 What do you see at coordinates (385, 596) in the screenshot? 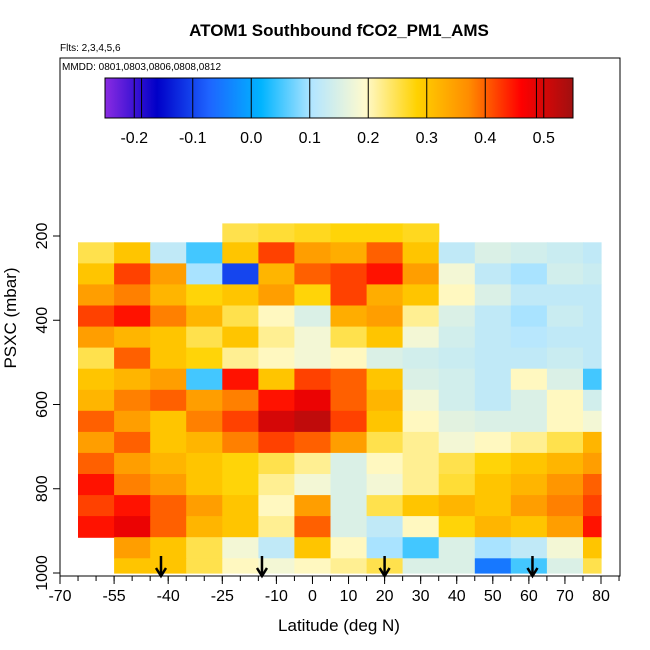
I see `x-tick-label: 20` at bounding box center [385, 596].